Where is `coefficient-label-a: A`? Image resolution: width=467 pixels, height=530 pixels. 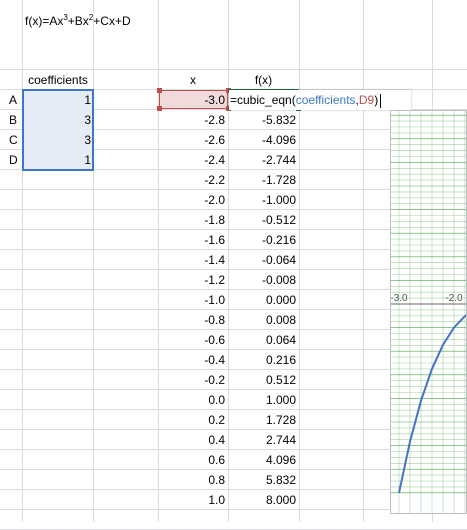
coefficient-label-a: A is located at coordinates (13, 100).